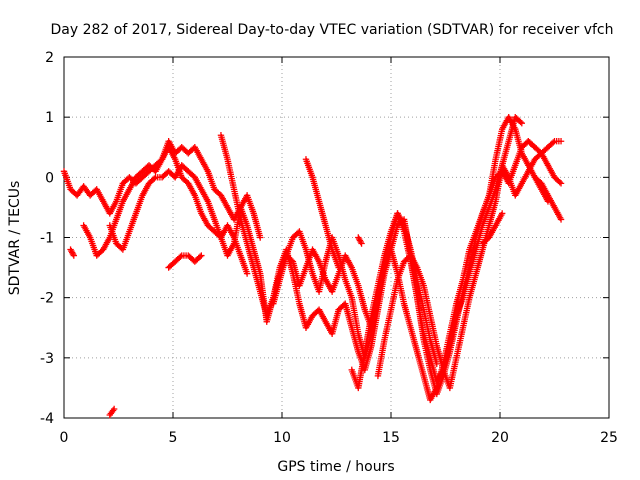 This screenshot has width=640, height=480. I want to click on x-tick-label: 10, so click(282, 438).